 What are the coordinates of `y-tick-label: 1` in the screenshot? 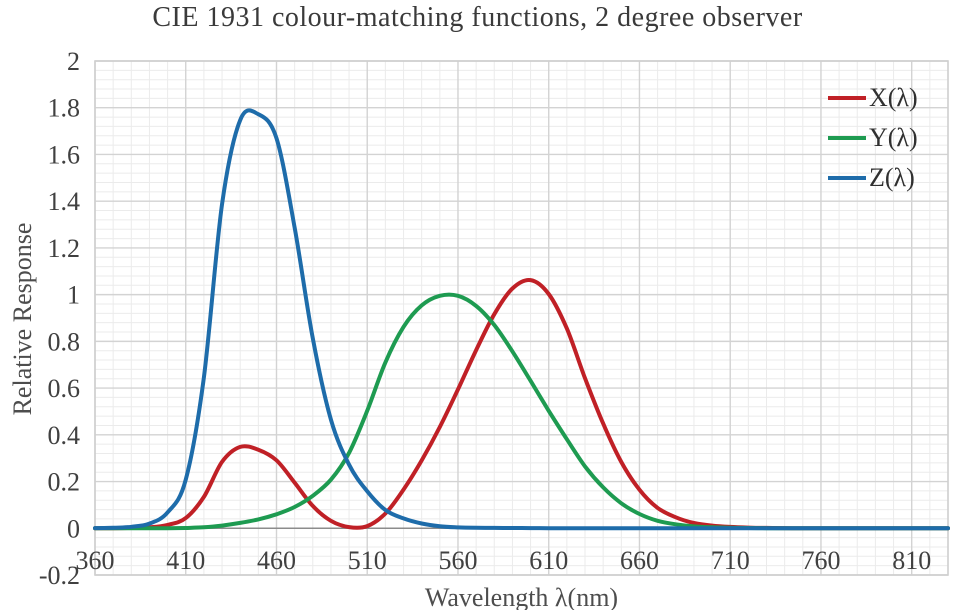 It's located at (73, 295).